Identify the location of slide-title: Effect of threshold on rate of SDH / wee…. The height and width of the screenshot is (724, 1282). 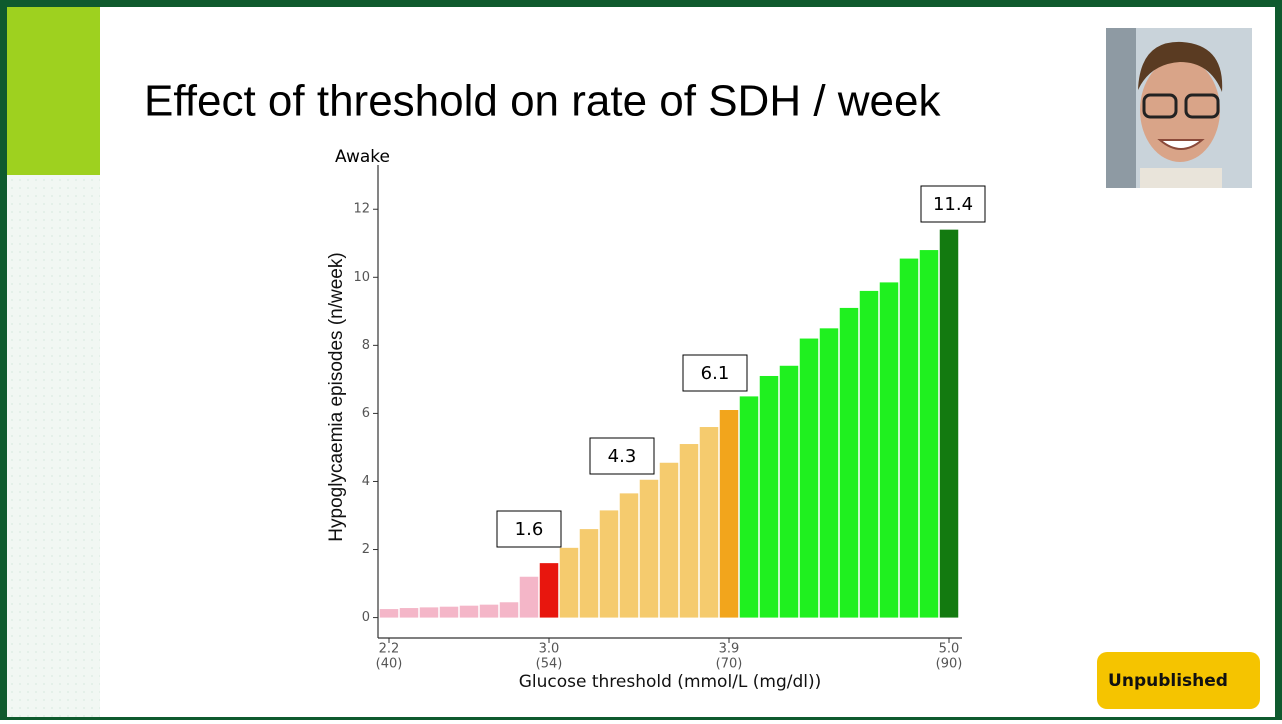
(542, 101).